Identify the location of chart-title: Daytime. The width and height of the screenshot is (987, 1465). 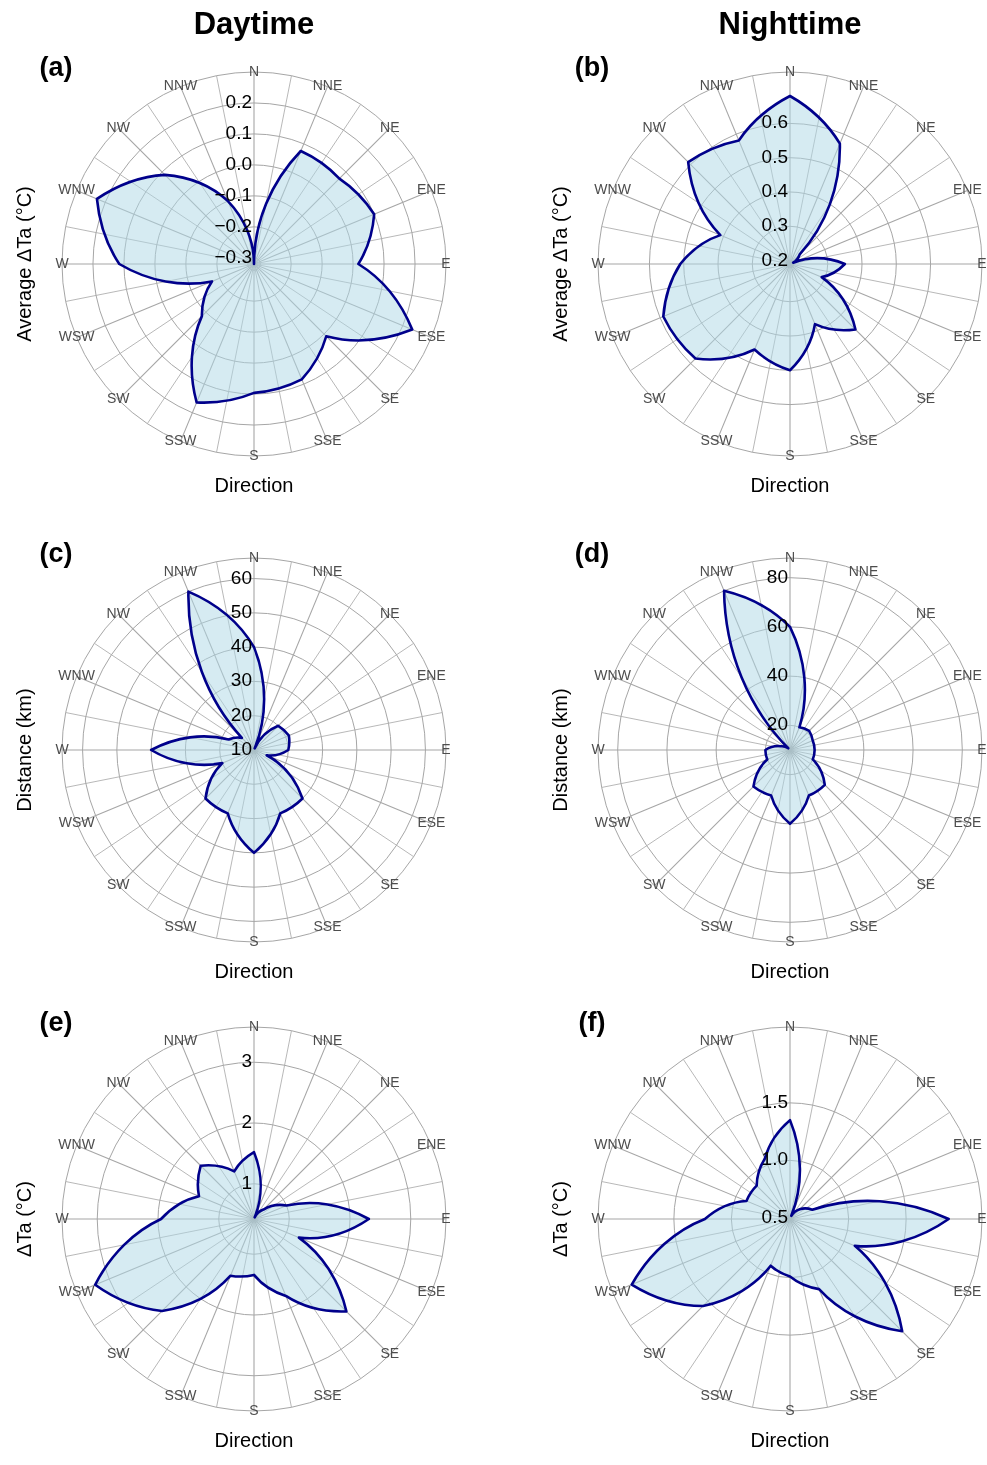
(254, 23).